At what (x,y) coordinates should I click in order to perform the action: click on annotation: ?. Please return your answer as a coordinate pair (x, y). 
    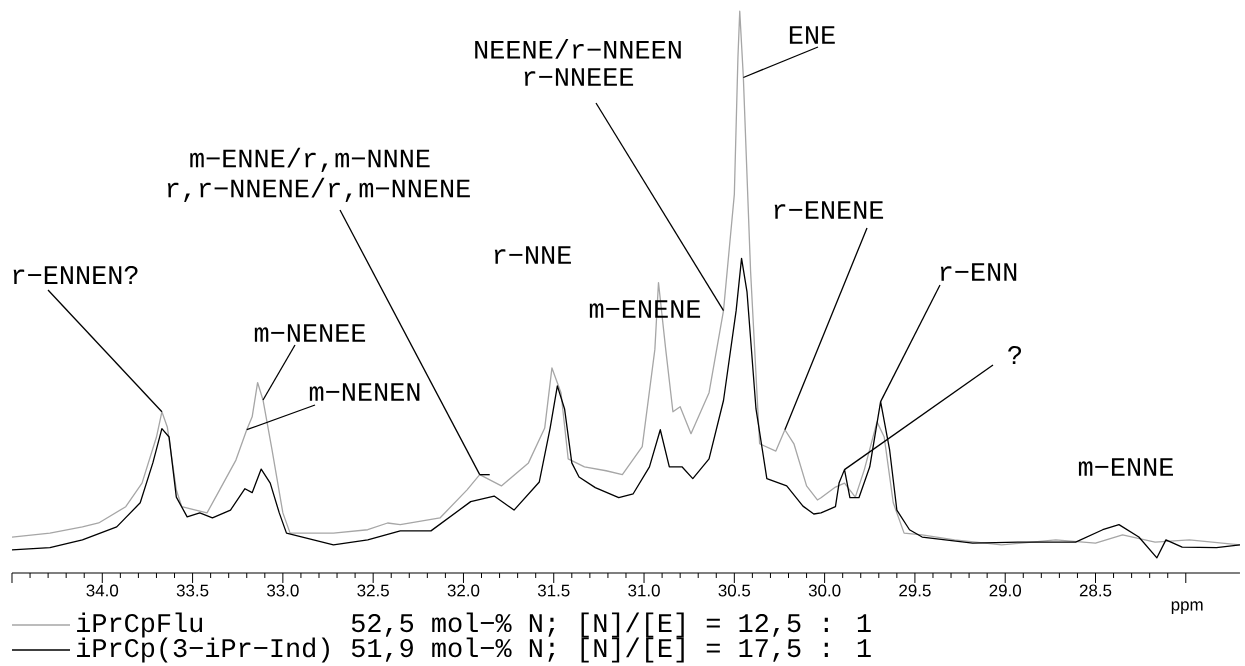
    Looking at the image, I should click on (1015, 354).